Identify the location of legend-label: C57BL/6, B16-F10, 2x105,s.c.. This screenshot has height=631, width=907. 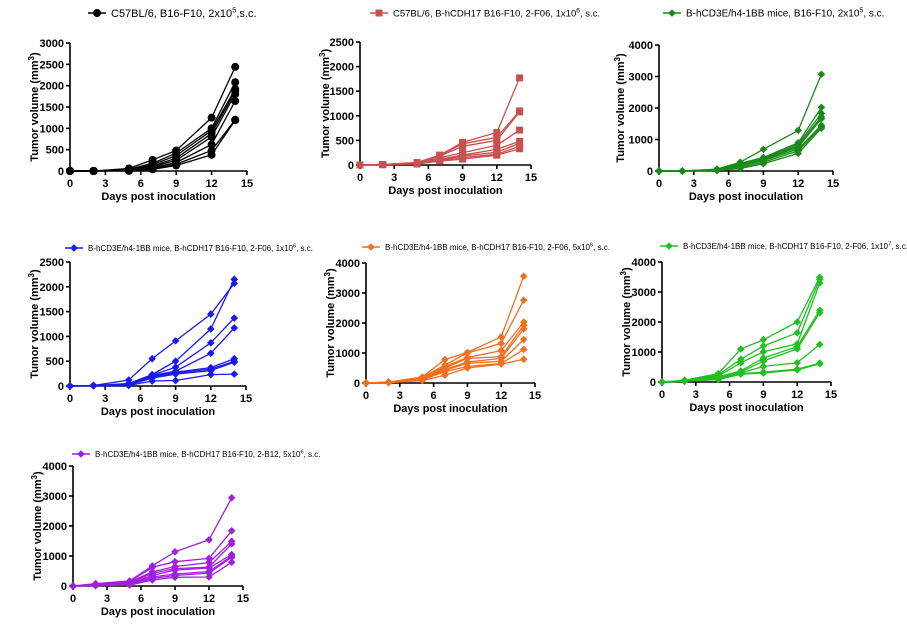
(184, 13).